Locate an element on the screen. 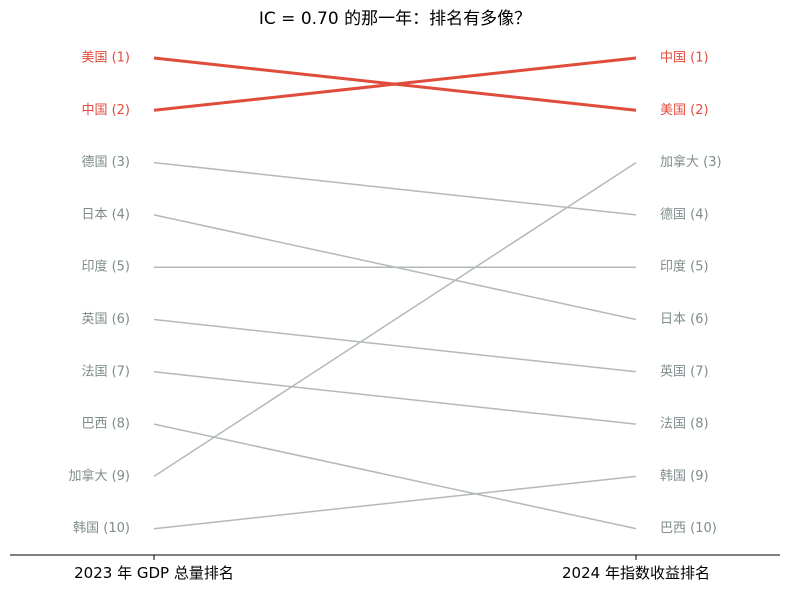 This screenshot has height=590, width=790. right-rank-label: 日本 (6) is located at coordinates (684, 319).